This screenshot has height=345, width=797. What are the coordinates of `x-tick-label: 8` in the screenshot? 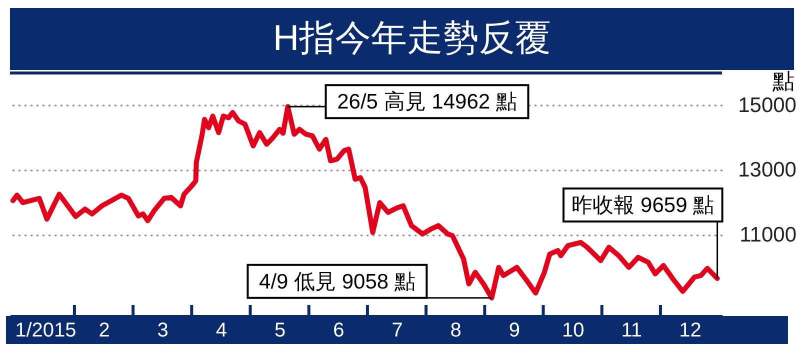 It's located at (456, 331).